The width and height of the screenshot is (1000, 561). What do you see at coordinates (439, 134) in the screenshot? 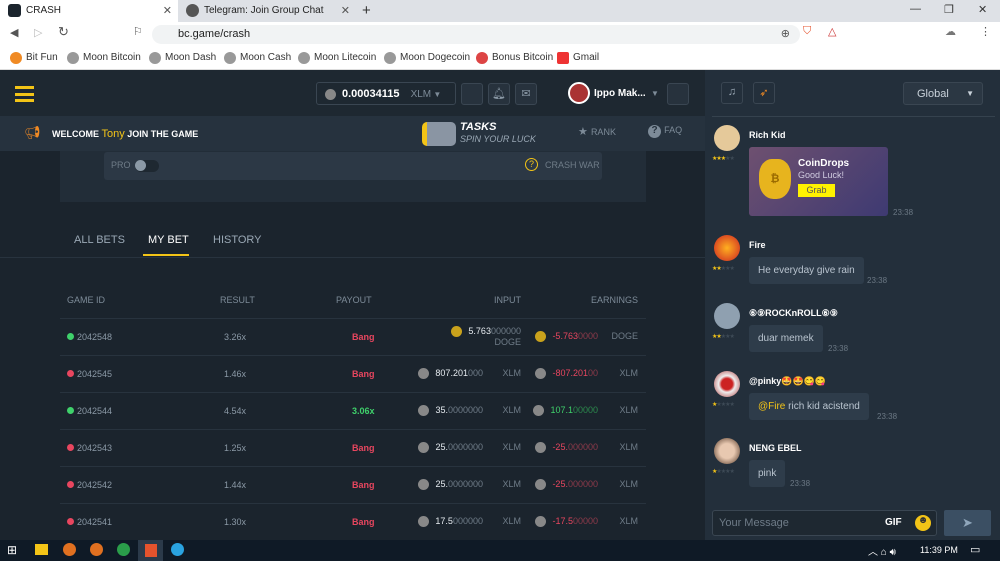
I see `tasks-chest-icon` at bounding box center [439, 134].